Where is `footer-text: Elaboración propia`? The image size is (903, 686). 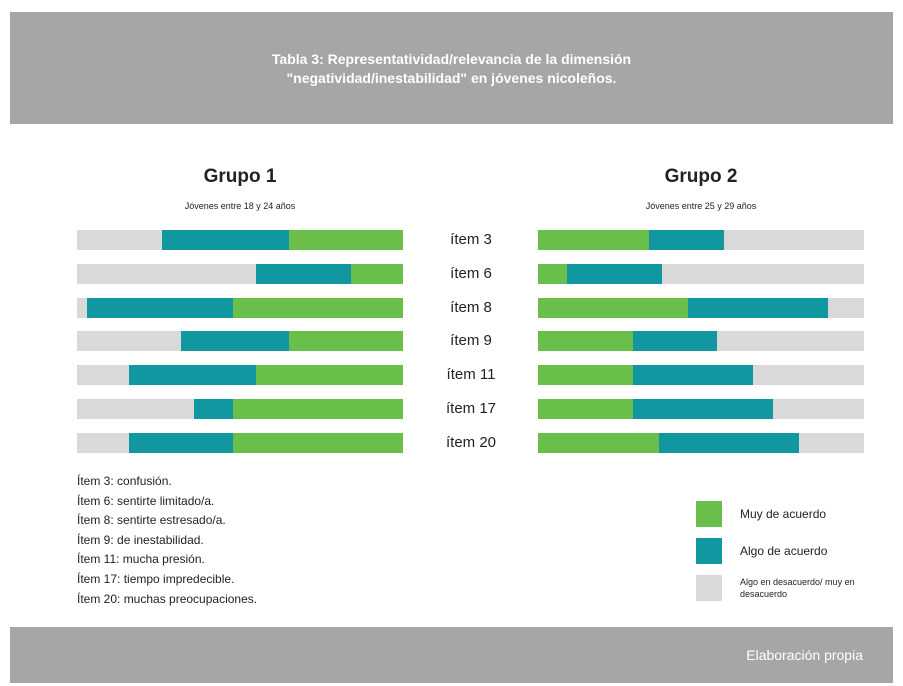
footer-text: Elaboración propia is located at coordinates (804, 655).